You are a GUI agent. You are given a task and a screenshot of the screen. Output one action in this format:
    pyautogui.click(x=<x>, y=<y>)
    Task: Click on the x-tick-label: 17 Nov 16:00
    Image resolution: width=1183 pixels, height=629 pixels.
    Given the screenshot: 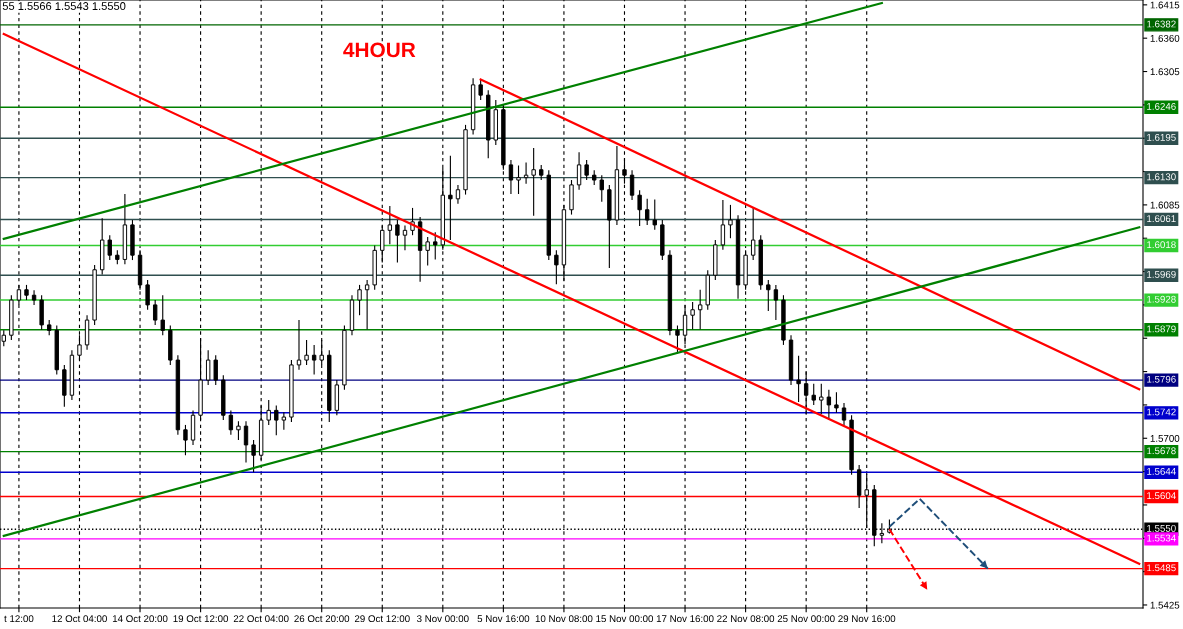 What is the action you would take?
    pyautogui.click(x=685, y=619)
    